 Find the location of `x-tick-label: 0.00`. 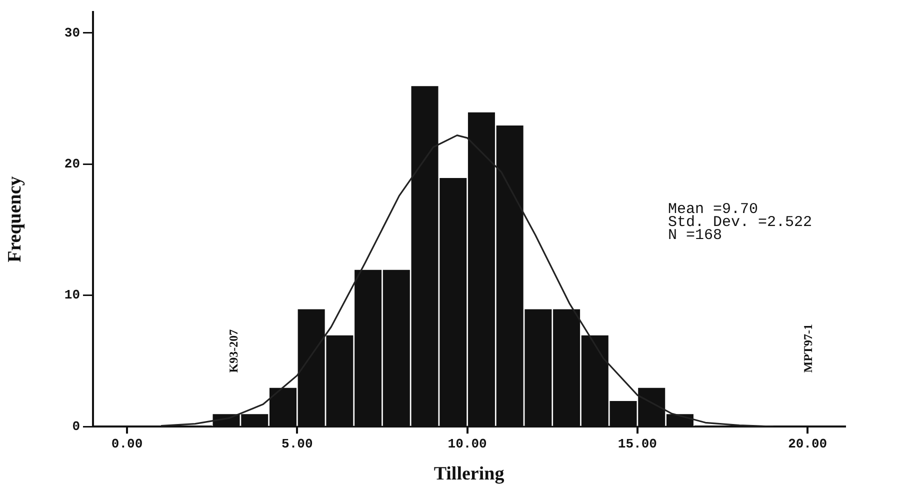

x-tick-label: 0.00 is located at coordinates (127, 444).